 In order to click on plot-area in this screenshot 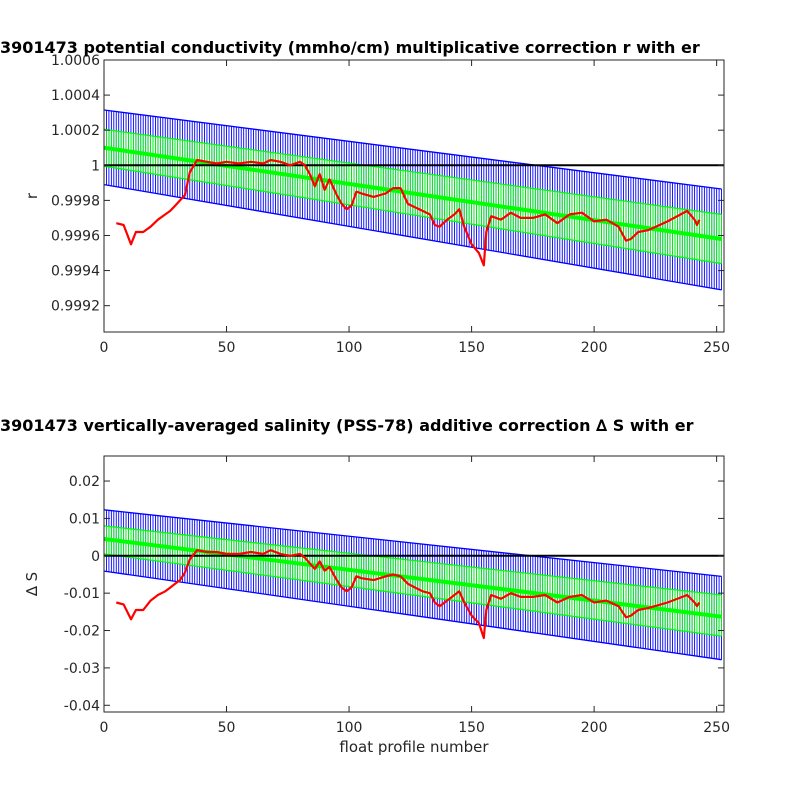, I will do `click(414, 585)`.